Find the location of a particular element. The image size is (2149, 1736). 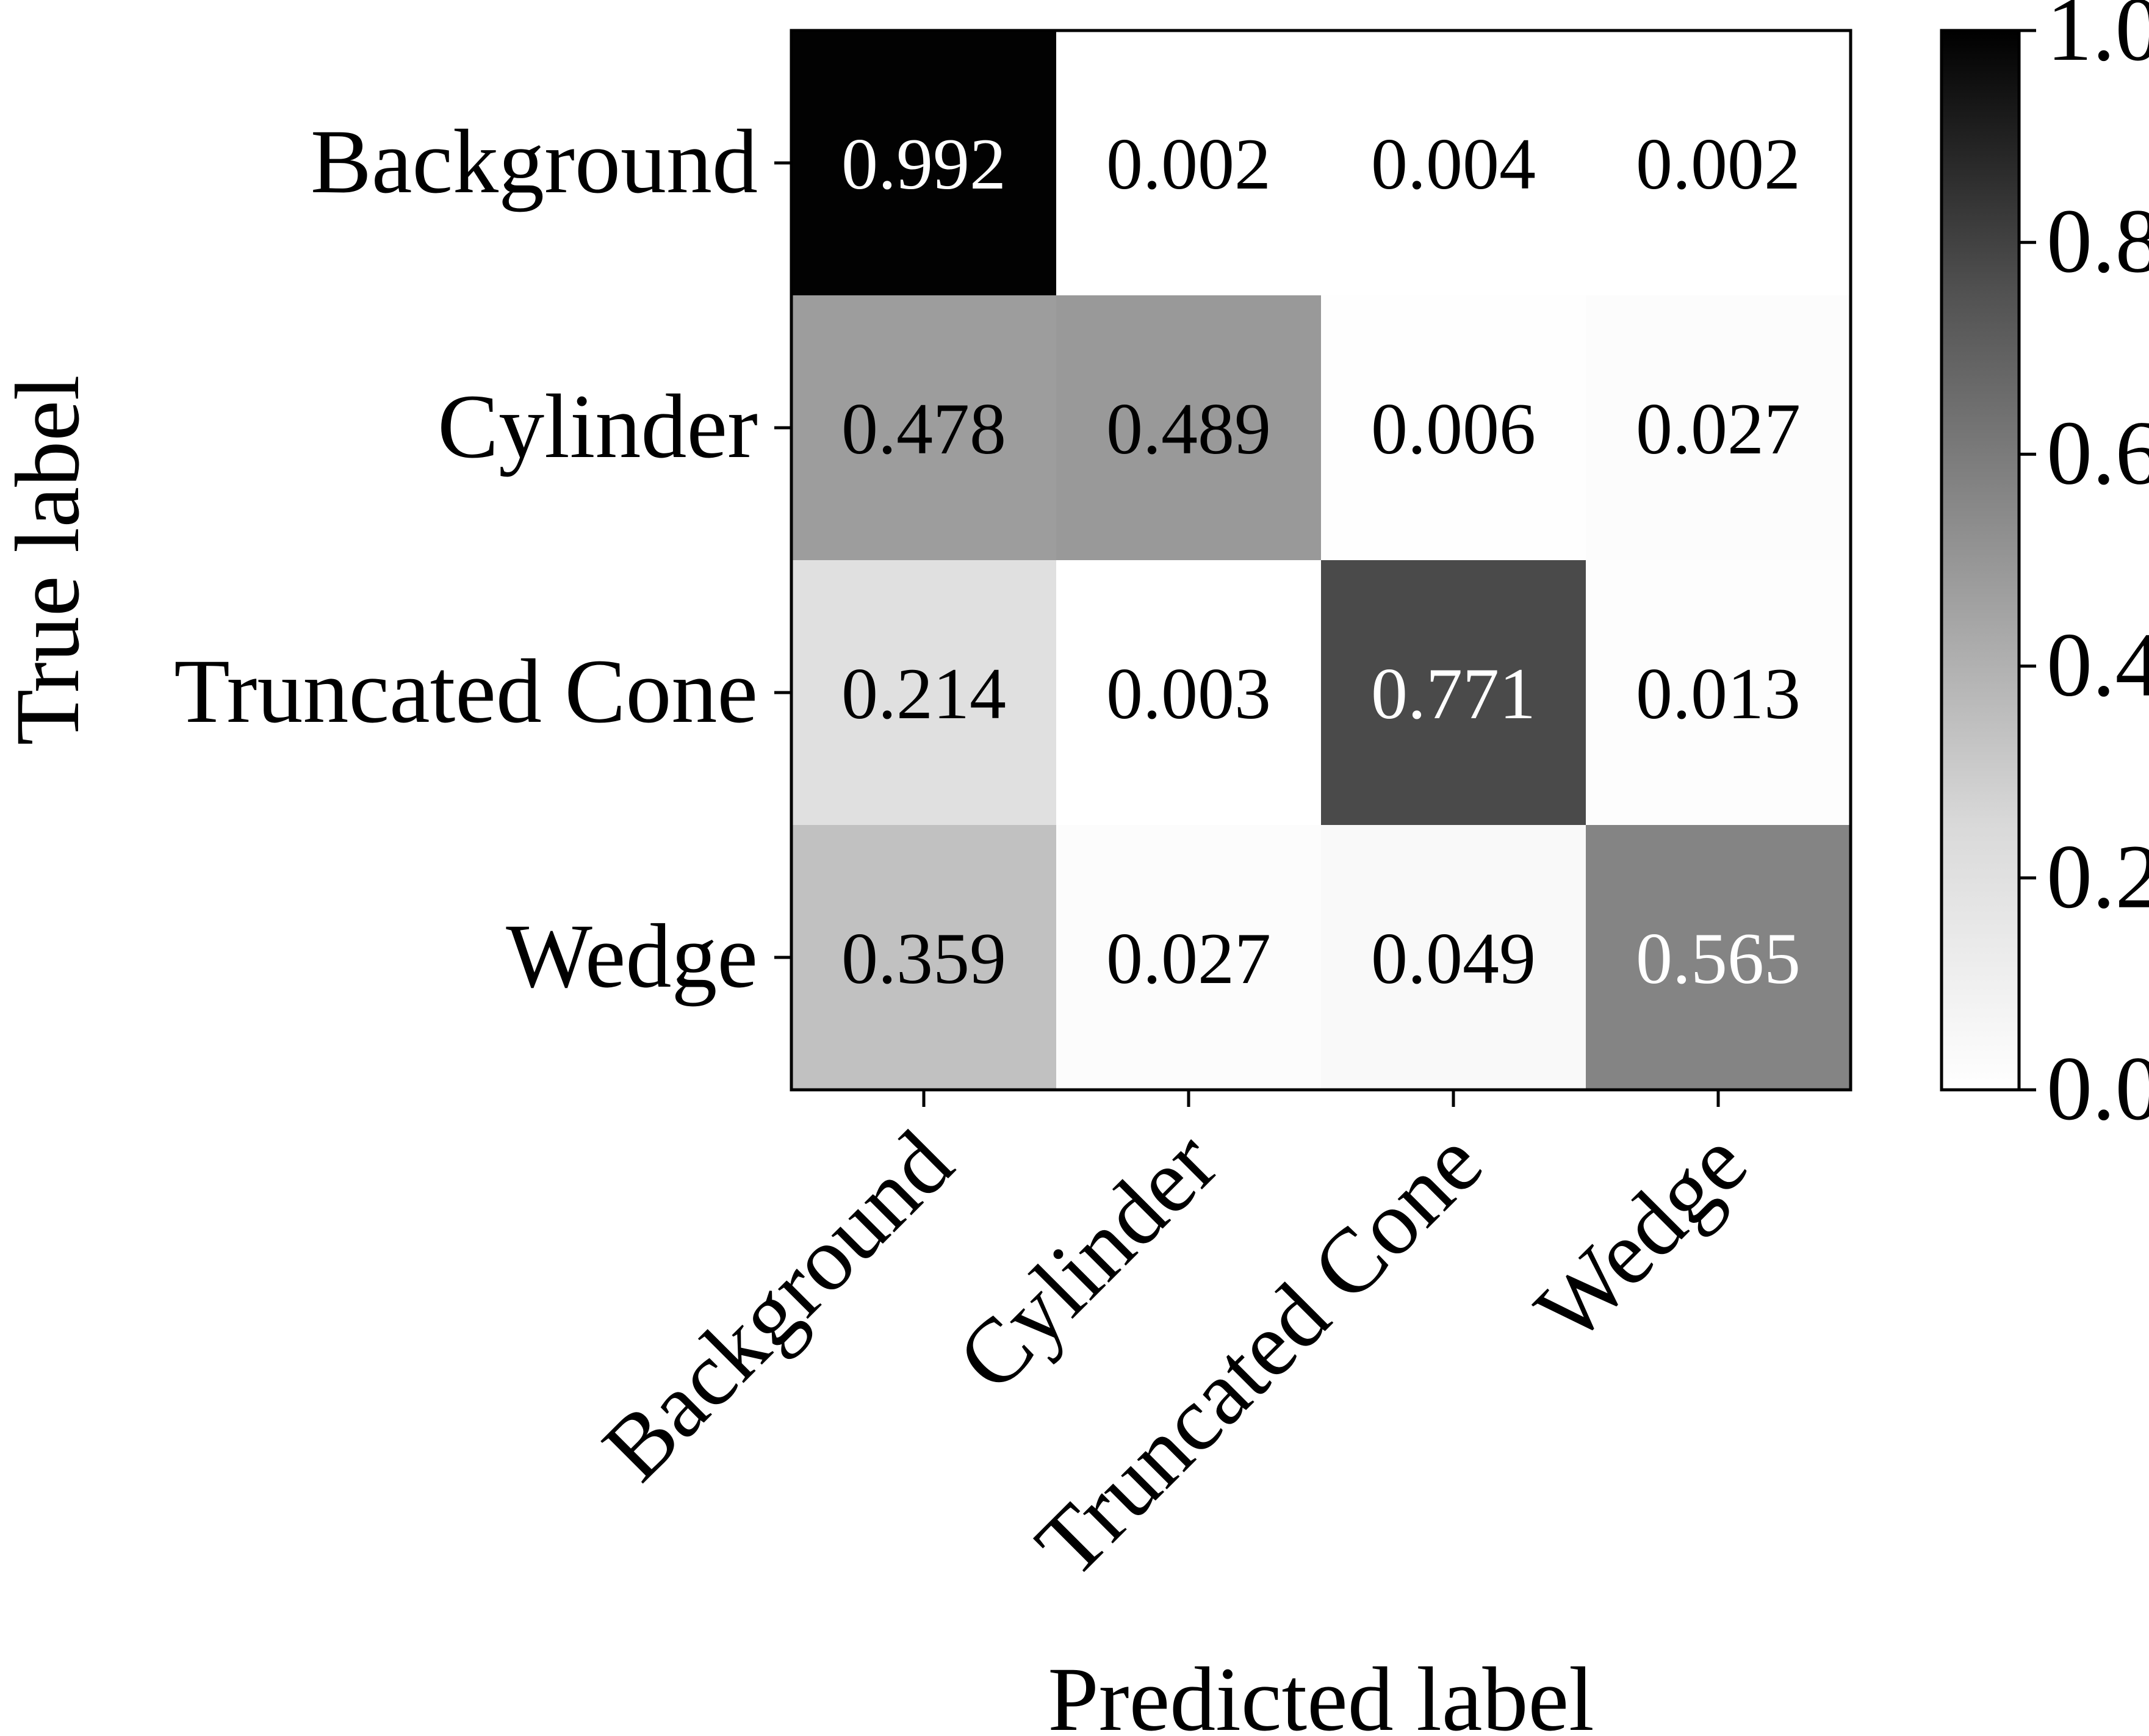

cell-value-label: 0.489 is located at coordinates (1188, 428).